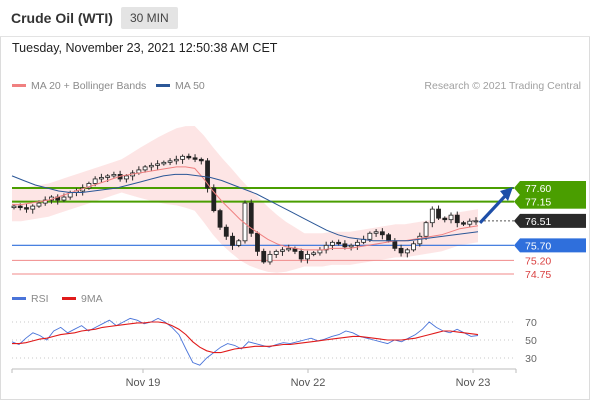 The image size is (590, 400). I want to click on price-tag-76-51: 76.51, so click(550, 220).